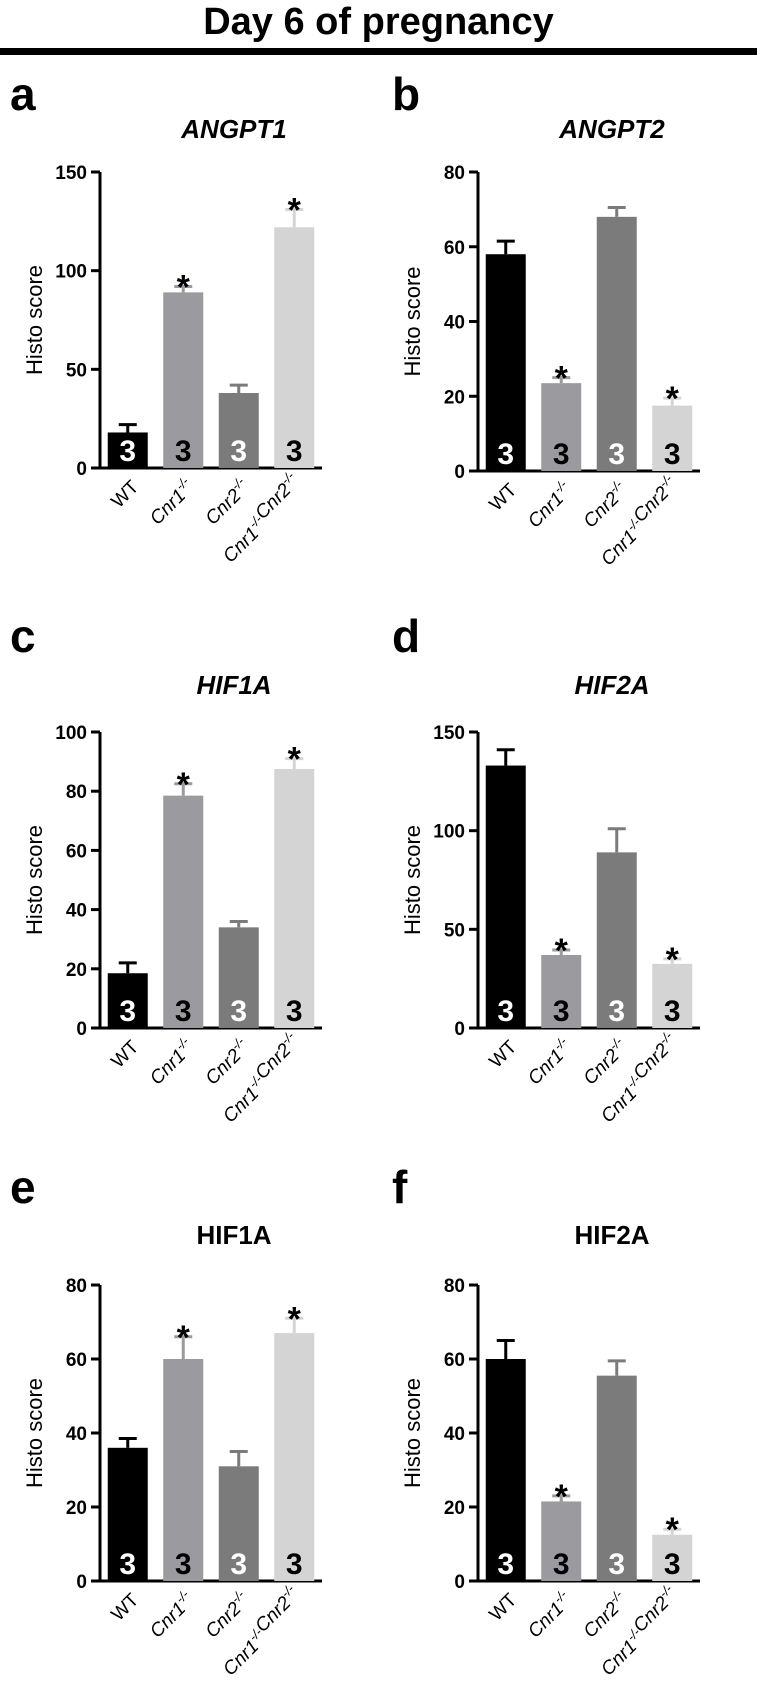  What do you see at coordinates (23, 636) in the screenshot?
I see `panel-letter: c` at bounding box center [23, 636].